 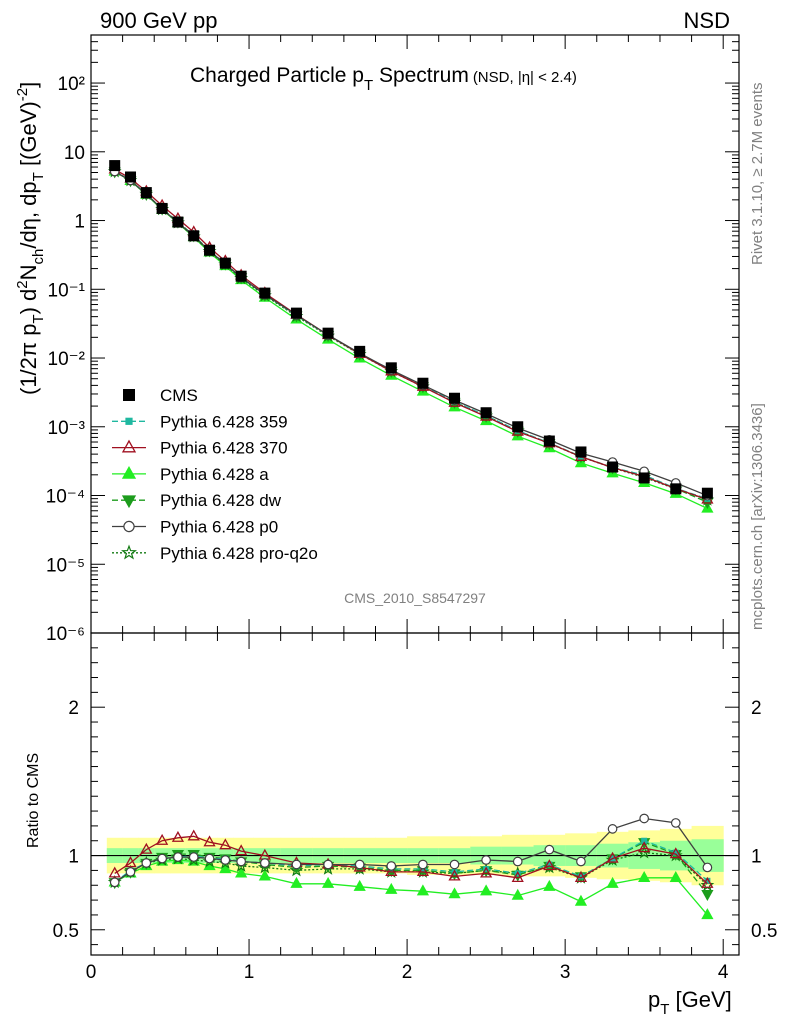 What do you see at coordinates (33, 800) in the screenshot?
I see `ratio-y-axis-label: Ratio to CMS` at bounding box center [33, 800].